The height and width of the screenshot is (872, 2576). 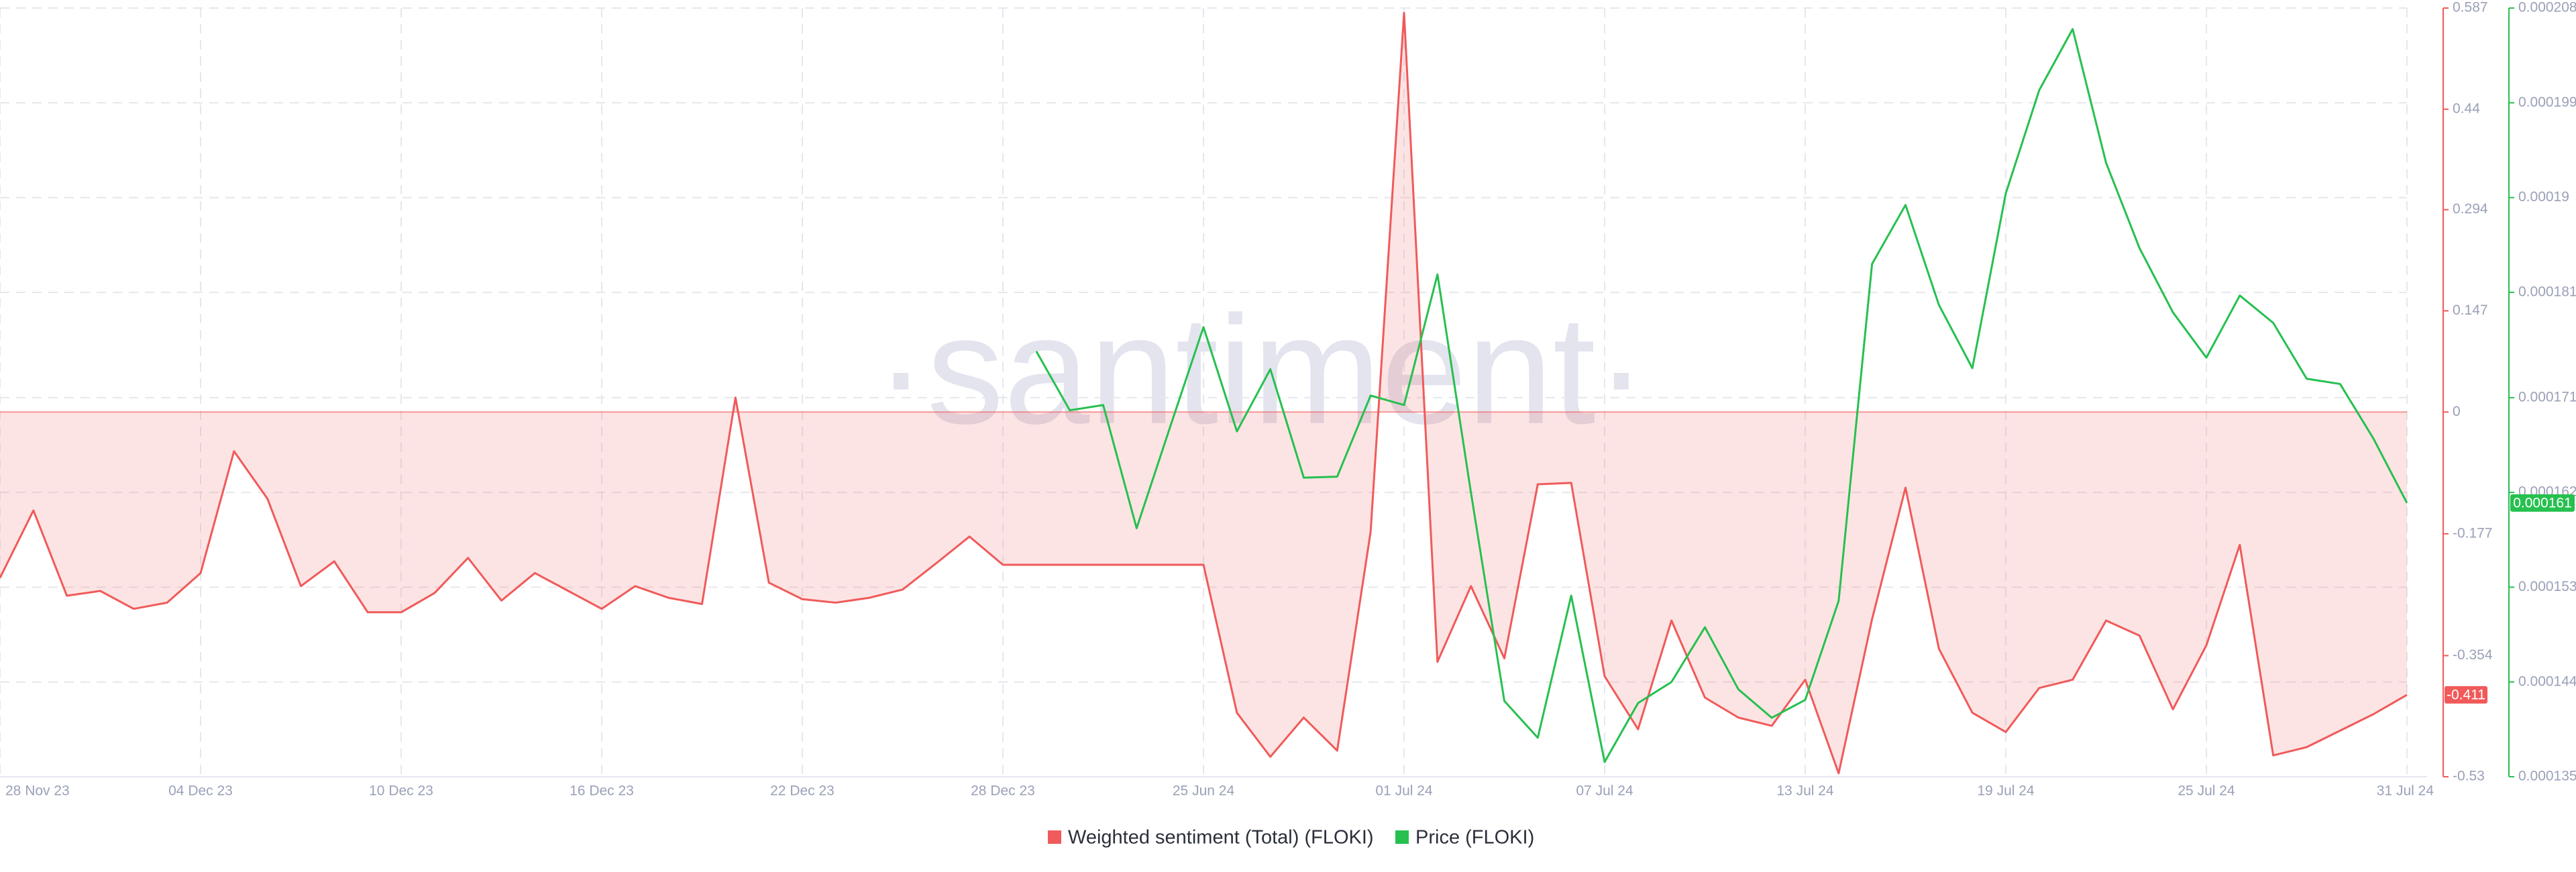 I want to click on x-tick-label: 04 Dec 23, so click(x=200, y=791).